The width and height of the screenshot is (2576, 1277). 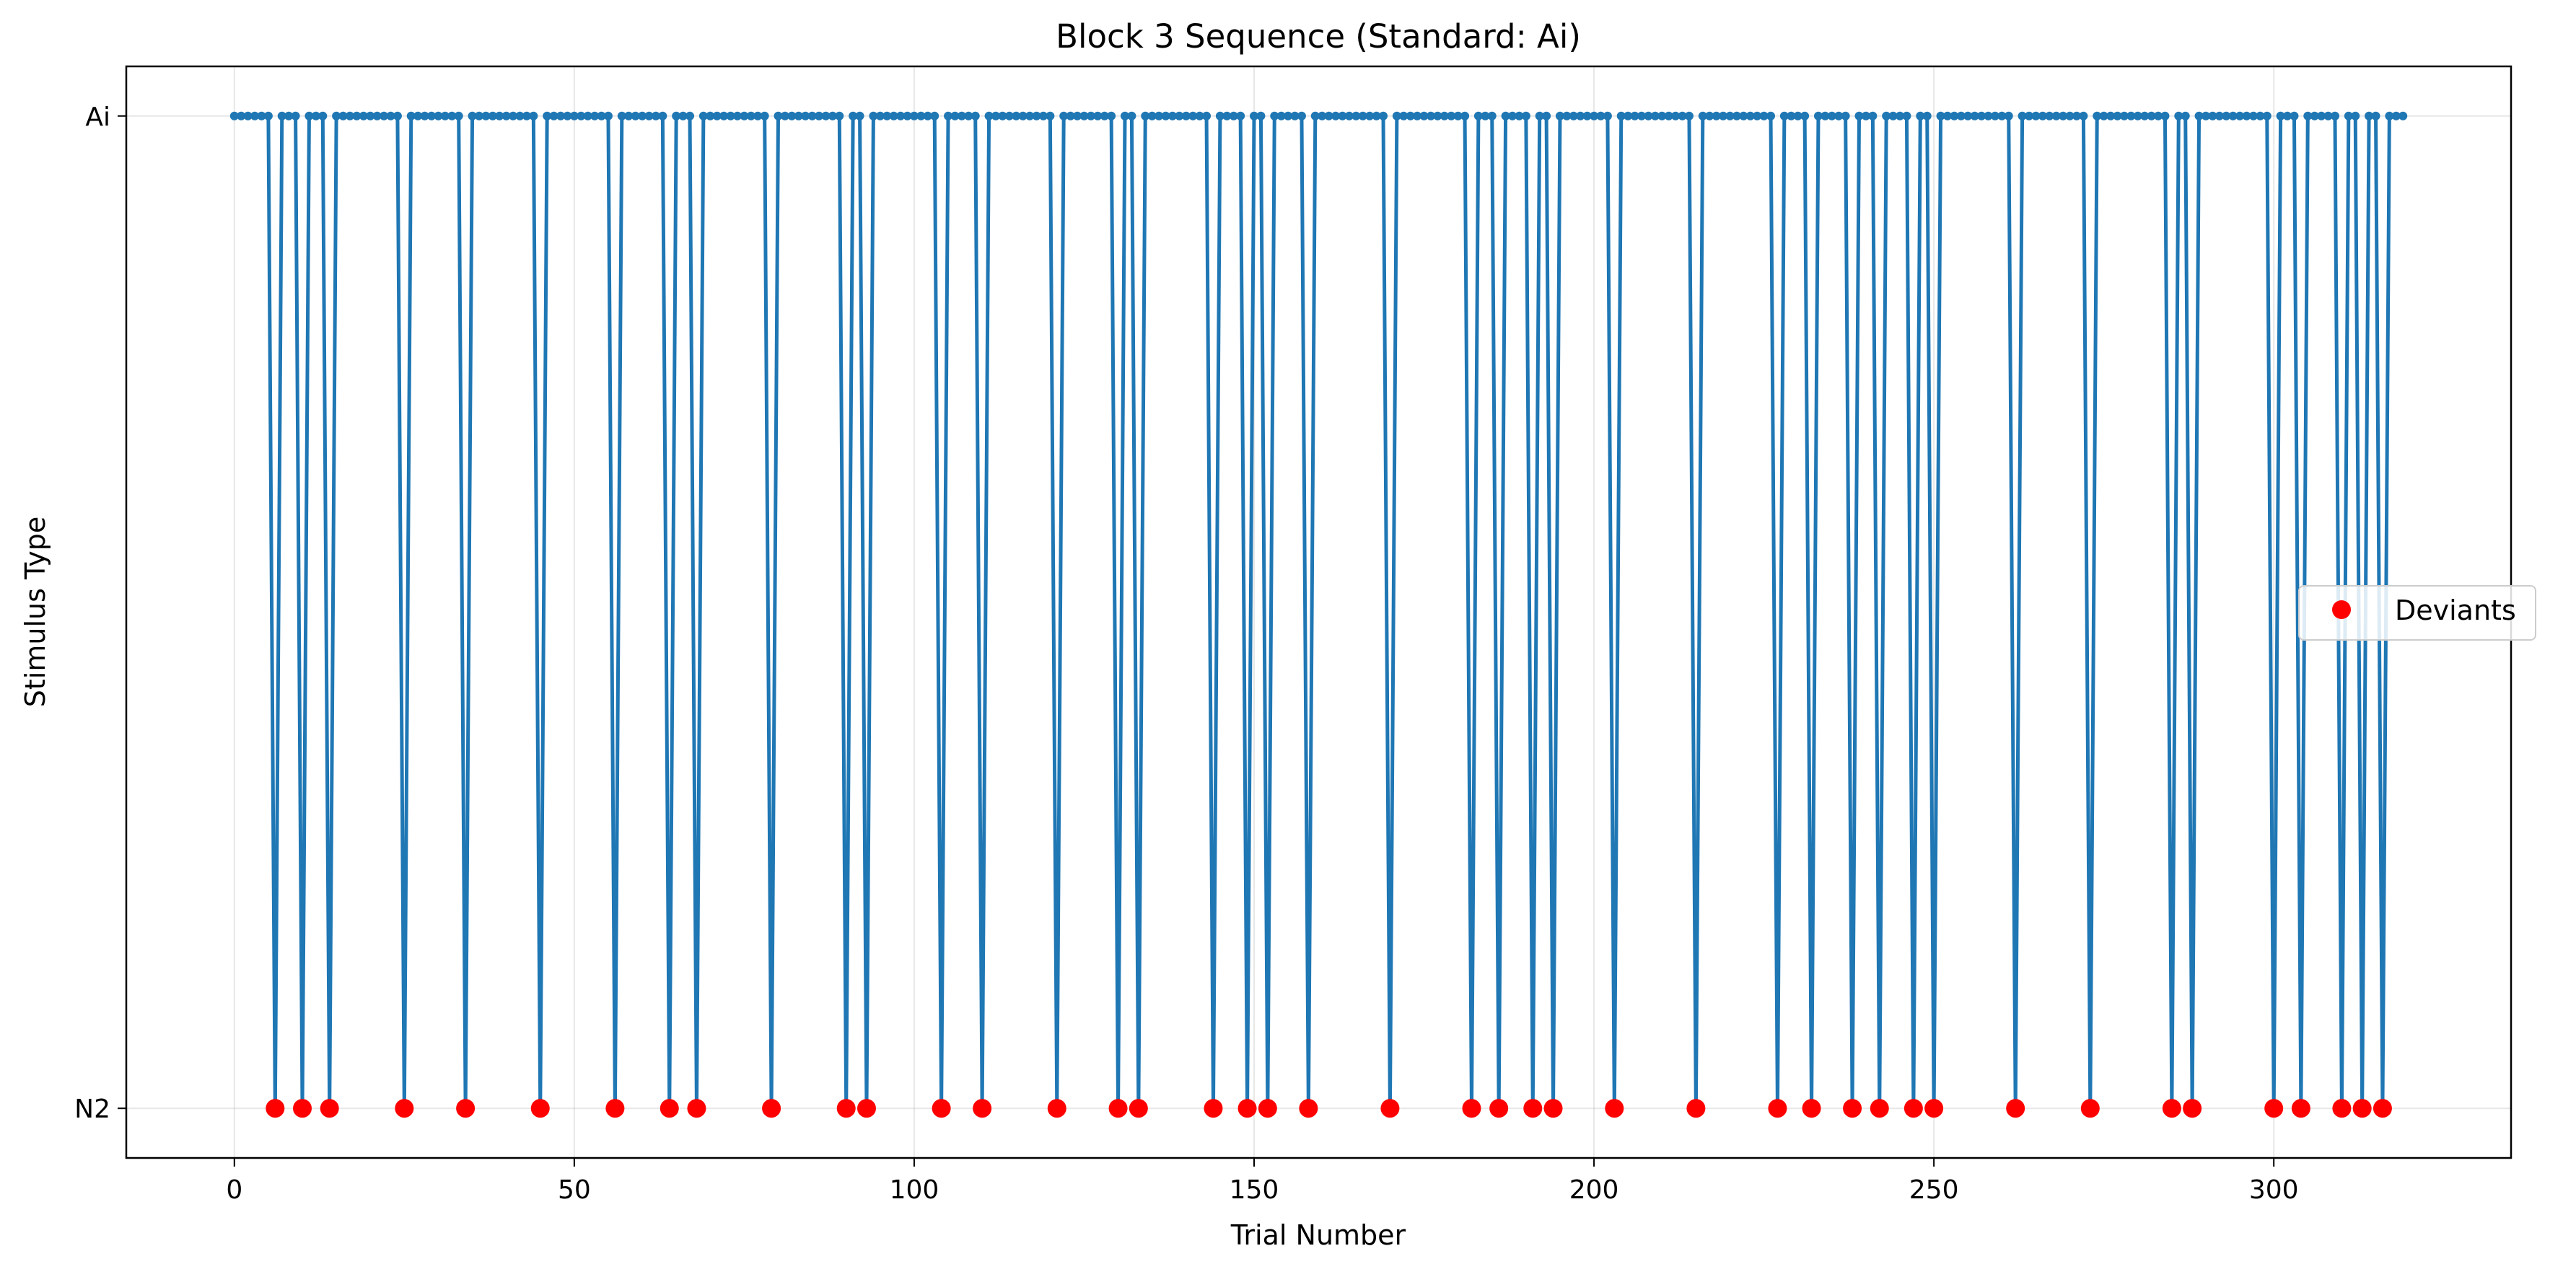 What do you see at coordinates (92, 1109) in the screenshot?
I see `y-tick-label: N2` at bounding box center [92, 1109].